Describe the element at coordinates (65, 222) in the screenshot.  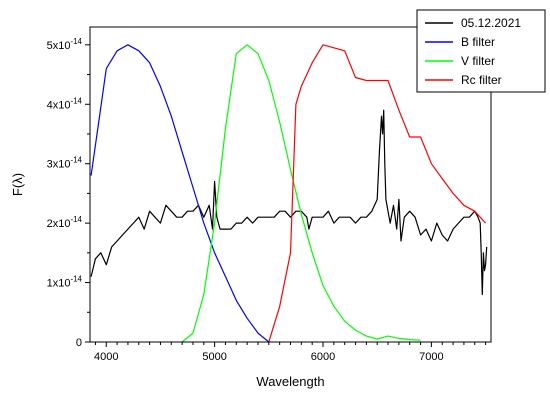
I see `y-tick-label: 2x10⁻¹⁴` at that location.